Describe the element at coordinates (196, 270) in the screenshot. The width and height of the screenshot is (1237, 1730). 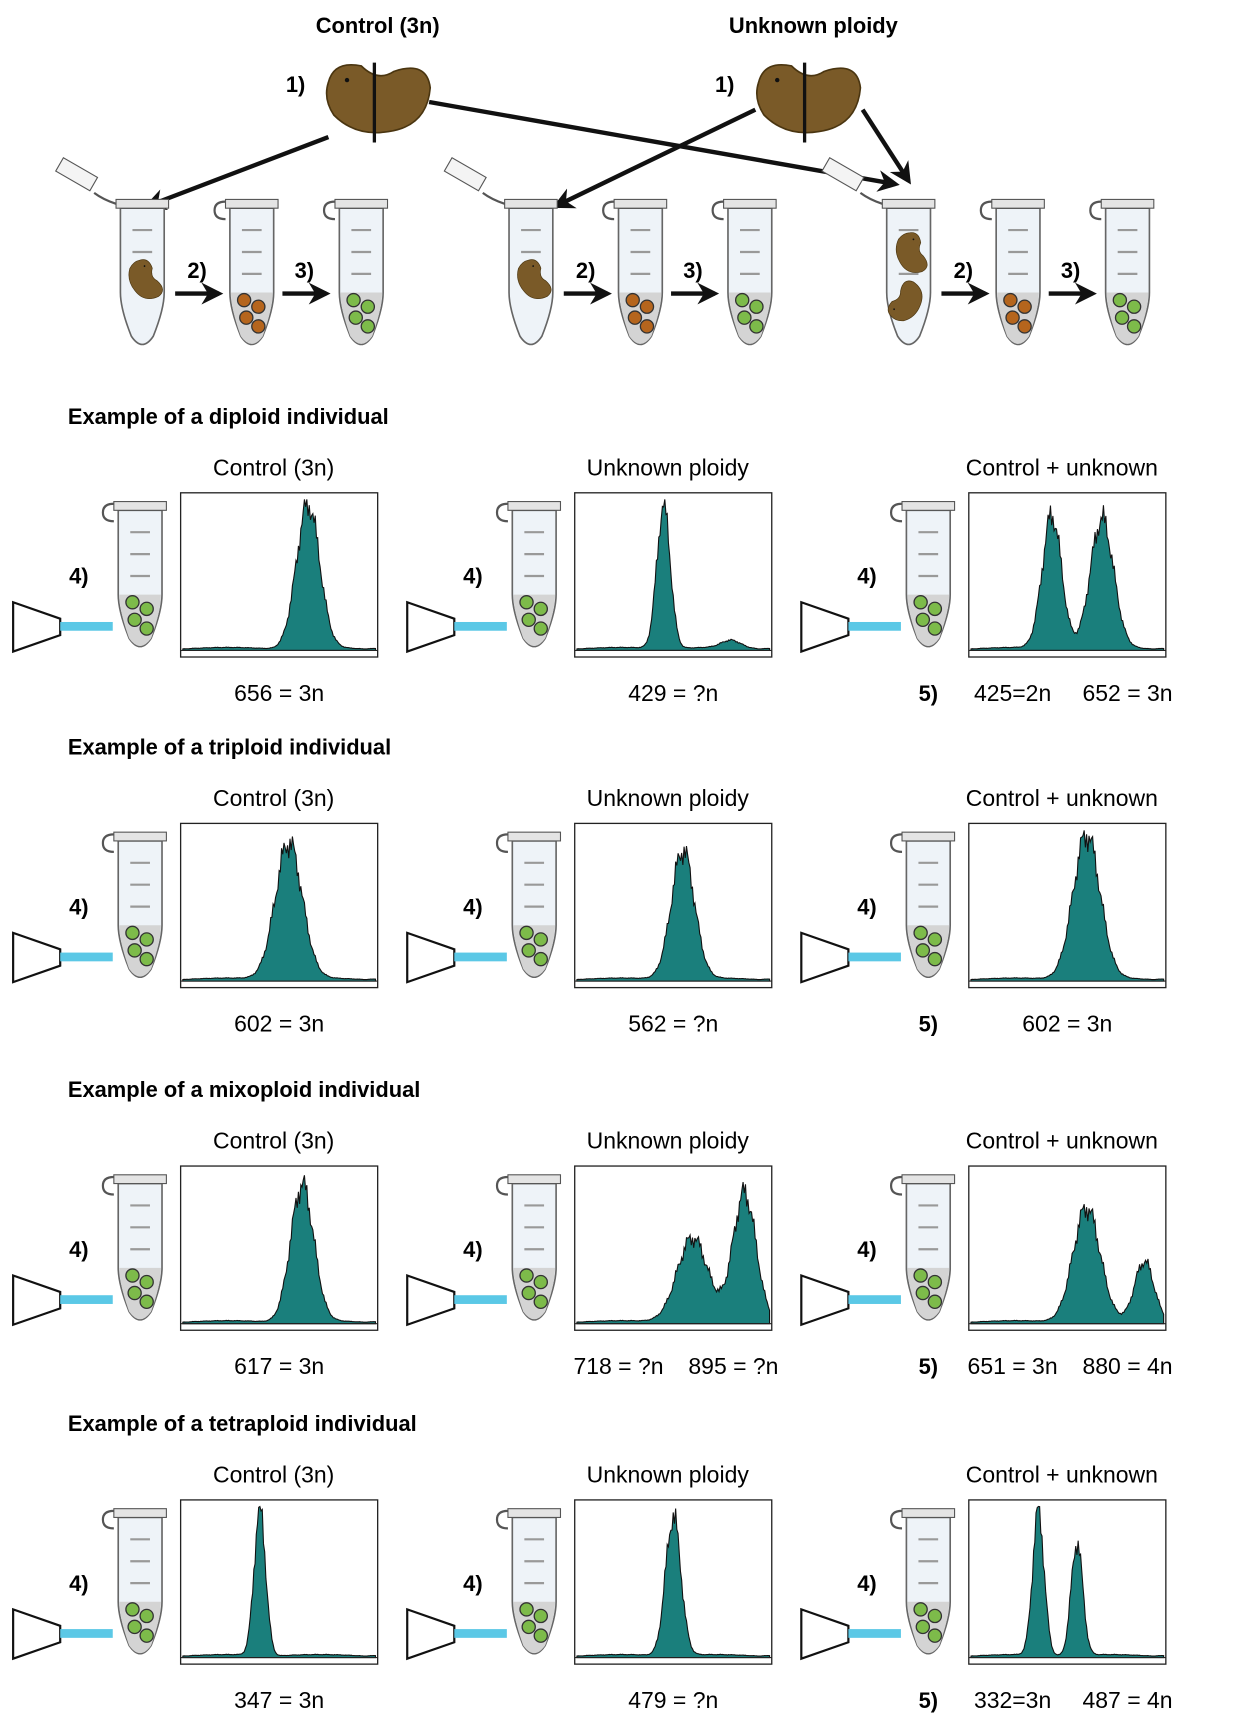
I see `step-label: 2)` at that location.